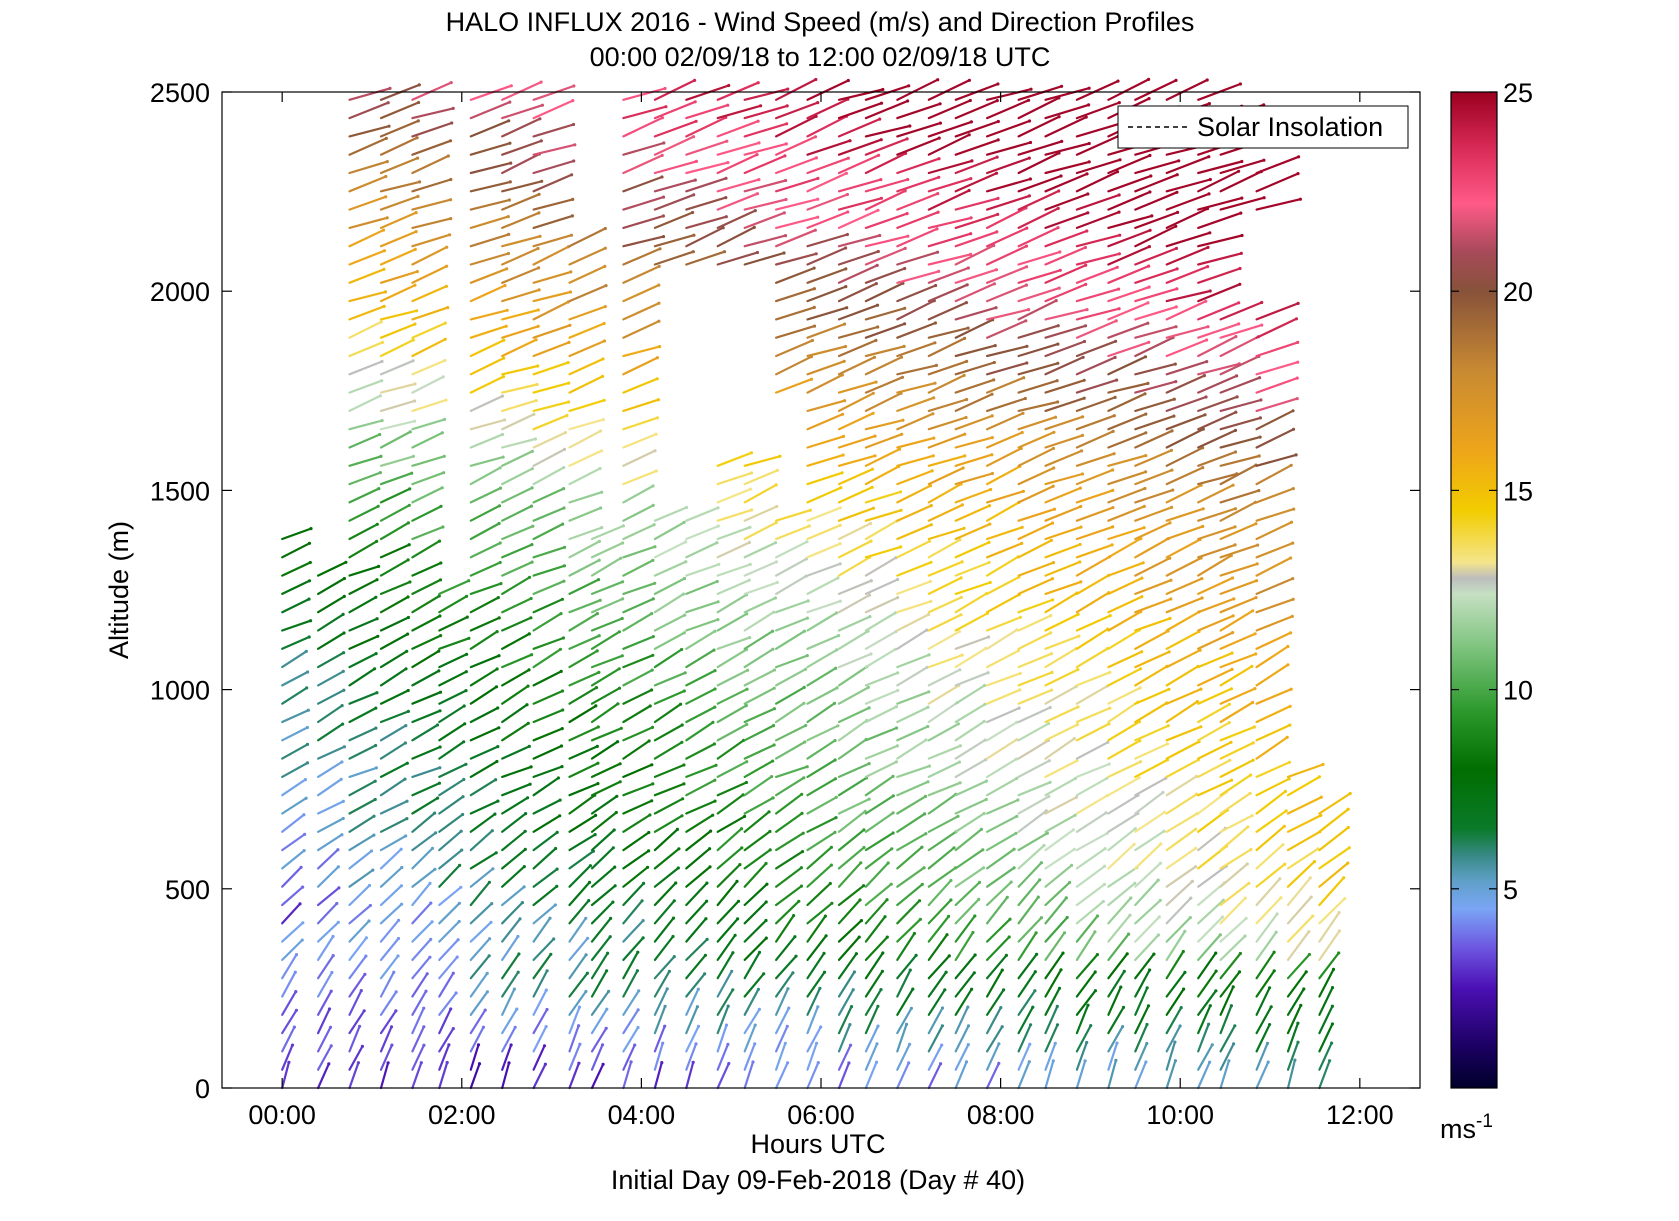  What do you see at coordinates (821, 1115) in the screenshot?
I see `x-tick-label: 06:00` at bounding box center [821, 1115].